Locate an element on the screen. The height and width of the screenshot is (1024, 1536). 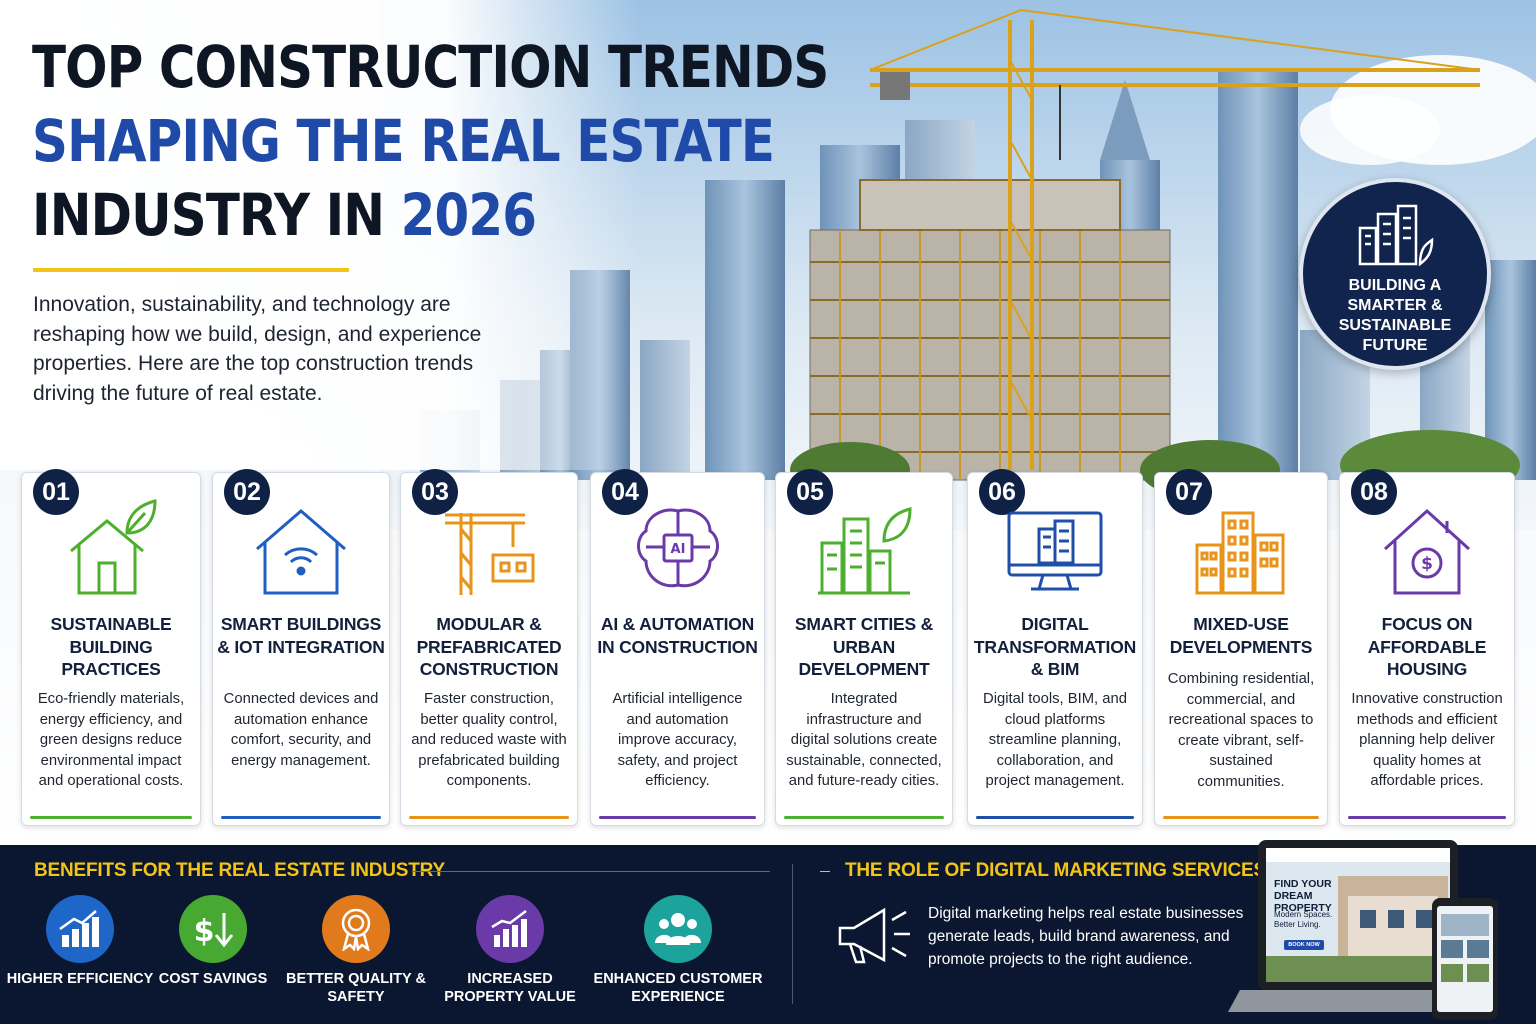
ai-brain-icon: AI is located at coordinates (677, 548).